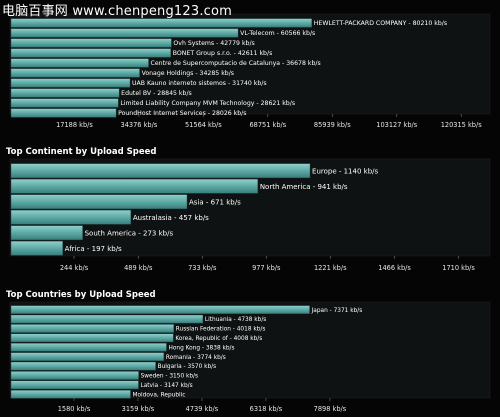 The image size is (500, 417). I want to click on x-tick-label: 1221 kb/s, so click(330, 268).